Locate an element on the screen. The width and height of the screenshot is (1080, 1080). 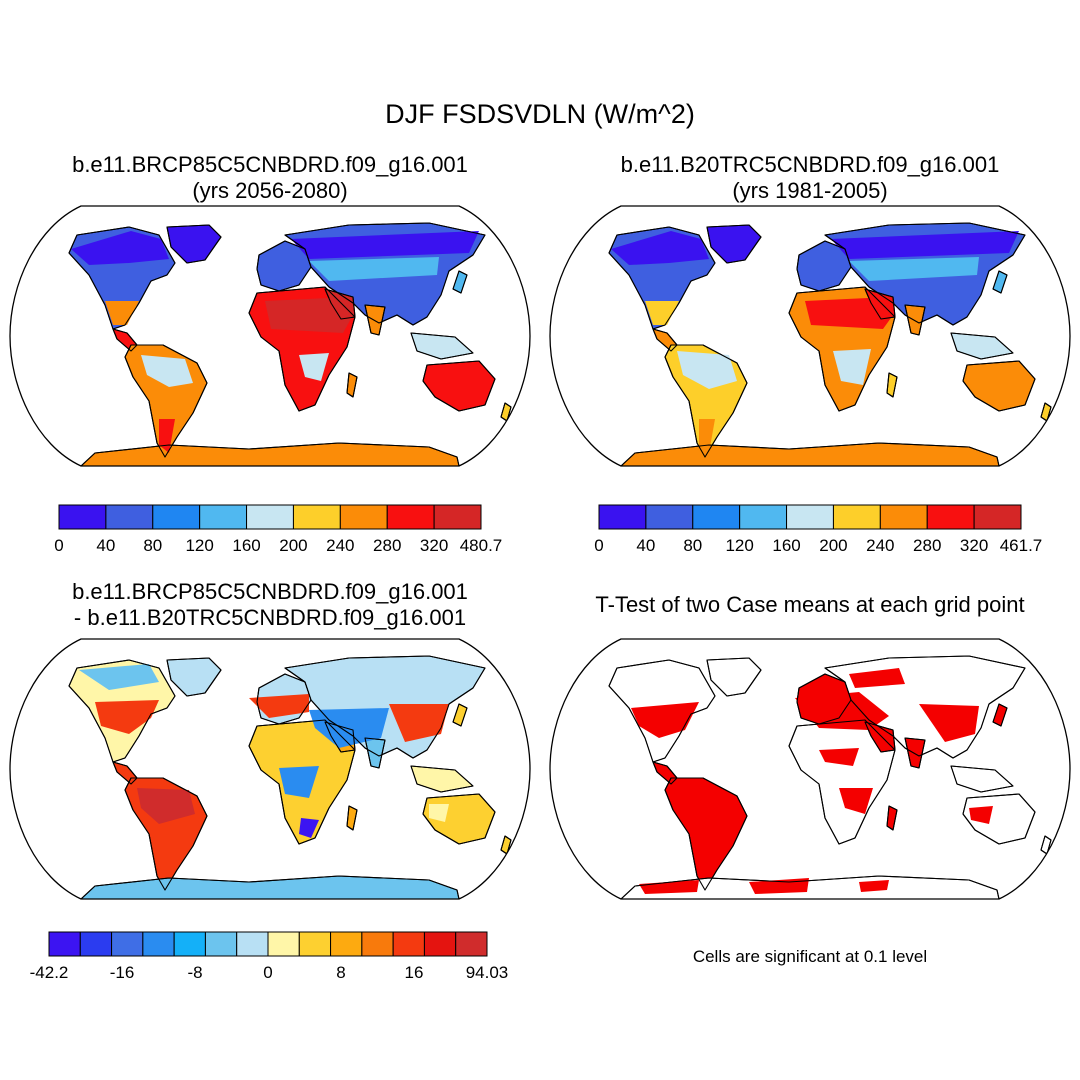
colorbar-historical: 0 40 80 120 160 200 240 280 320 461.7 is located at coordinates (818, 529).